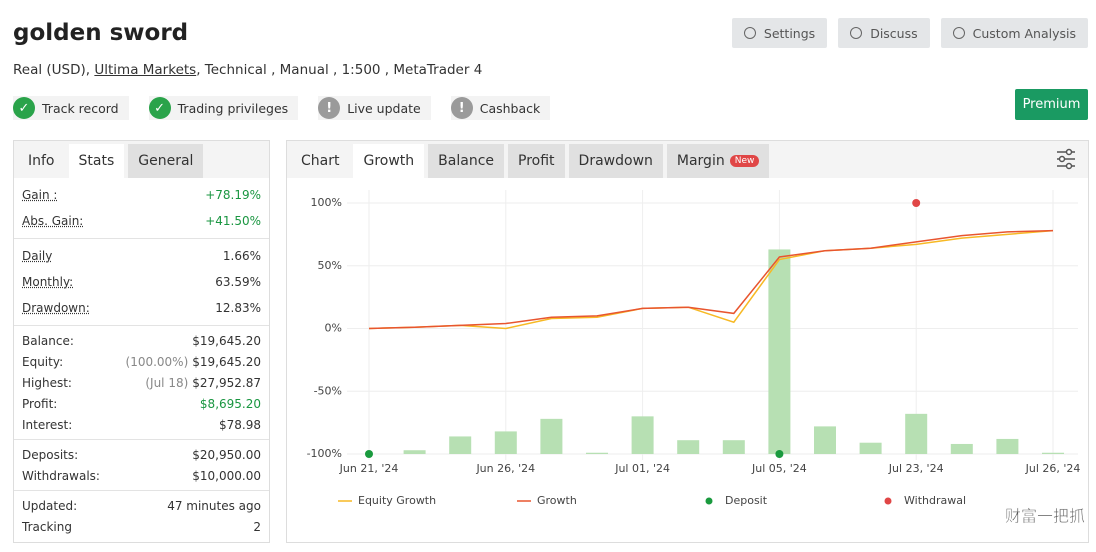 This screenshot has width=1096, height=552. I want to click on badge-icon: !, so click(461, 108).